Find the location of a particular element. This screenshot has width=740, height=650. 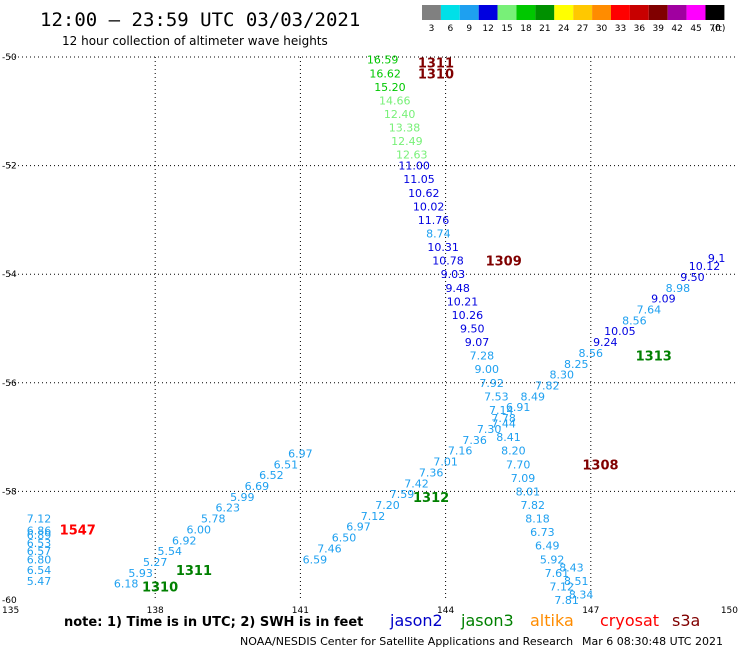

wave-height-label: 9.00 is located at coordinates (486, 369).